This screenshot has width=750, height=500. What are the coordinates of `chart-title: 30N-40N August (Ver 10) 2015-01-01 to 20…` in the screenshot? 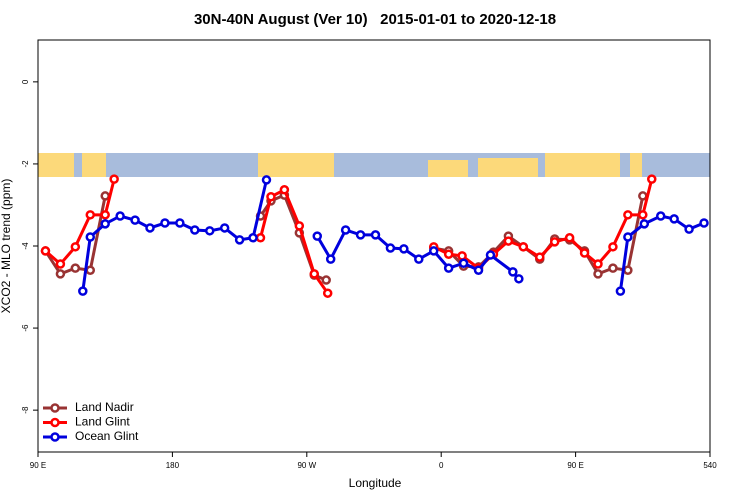 It's located at (375, 19).